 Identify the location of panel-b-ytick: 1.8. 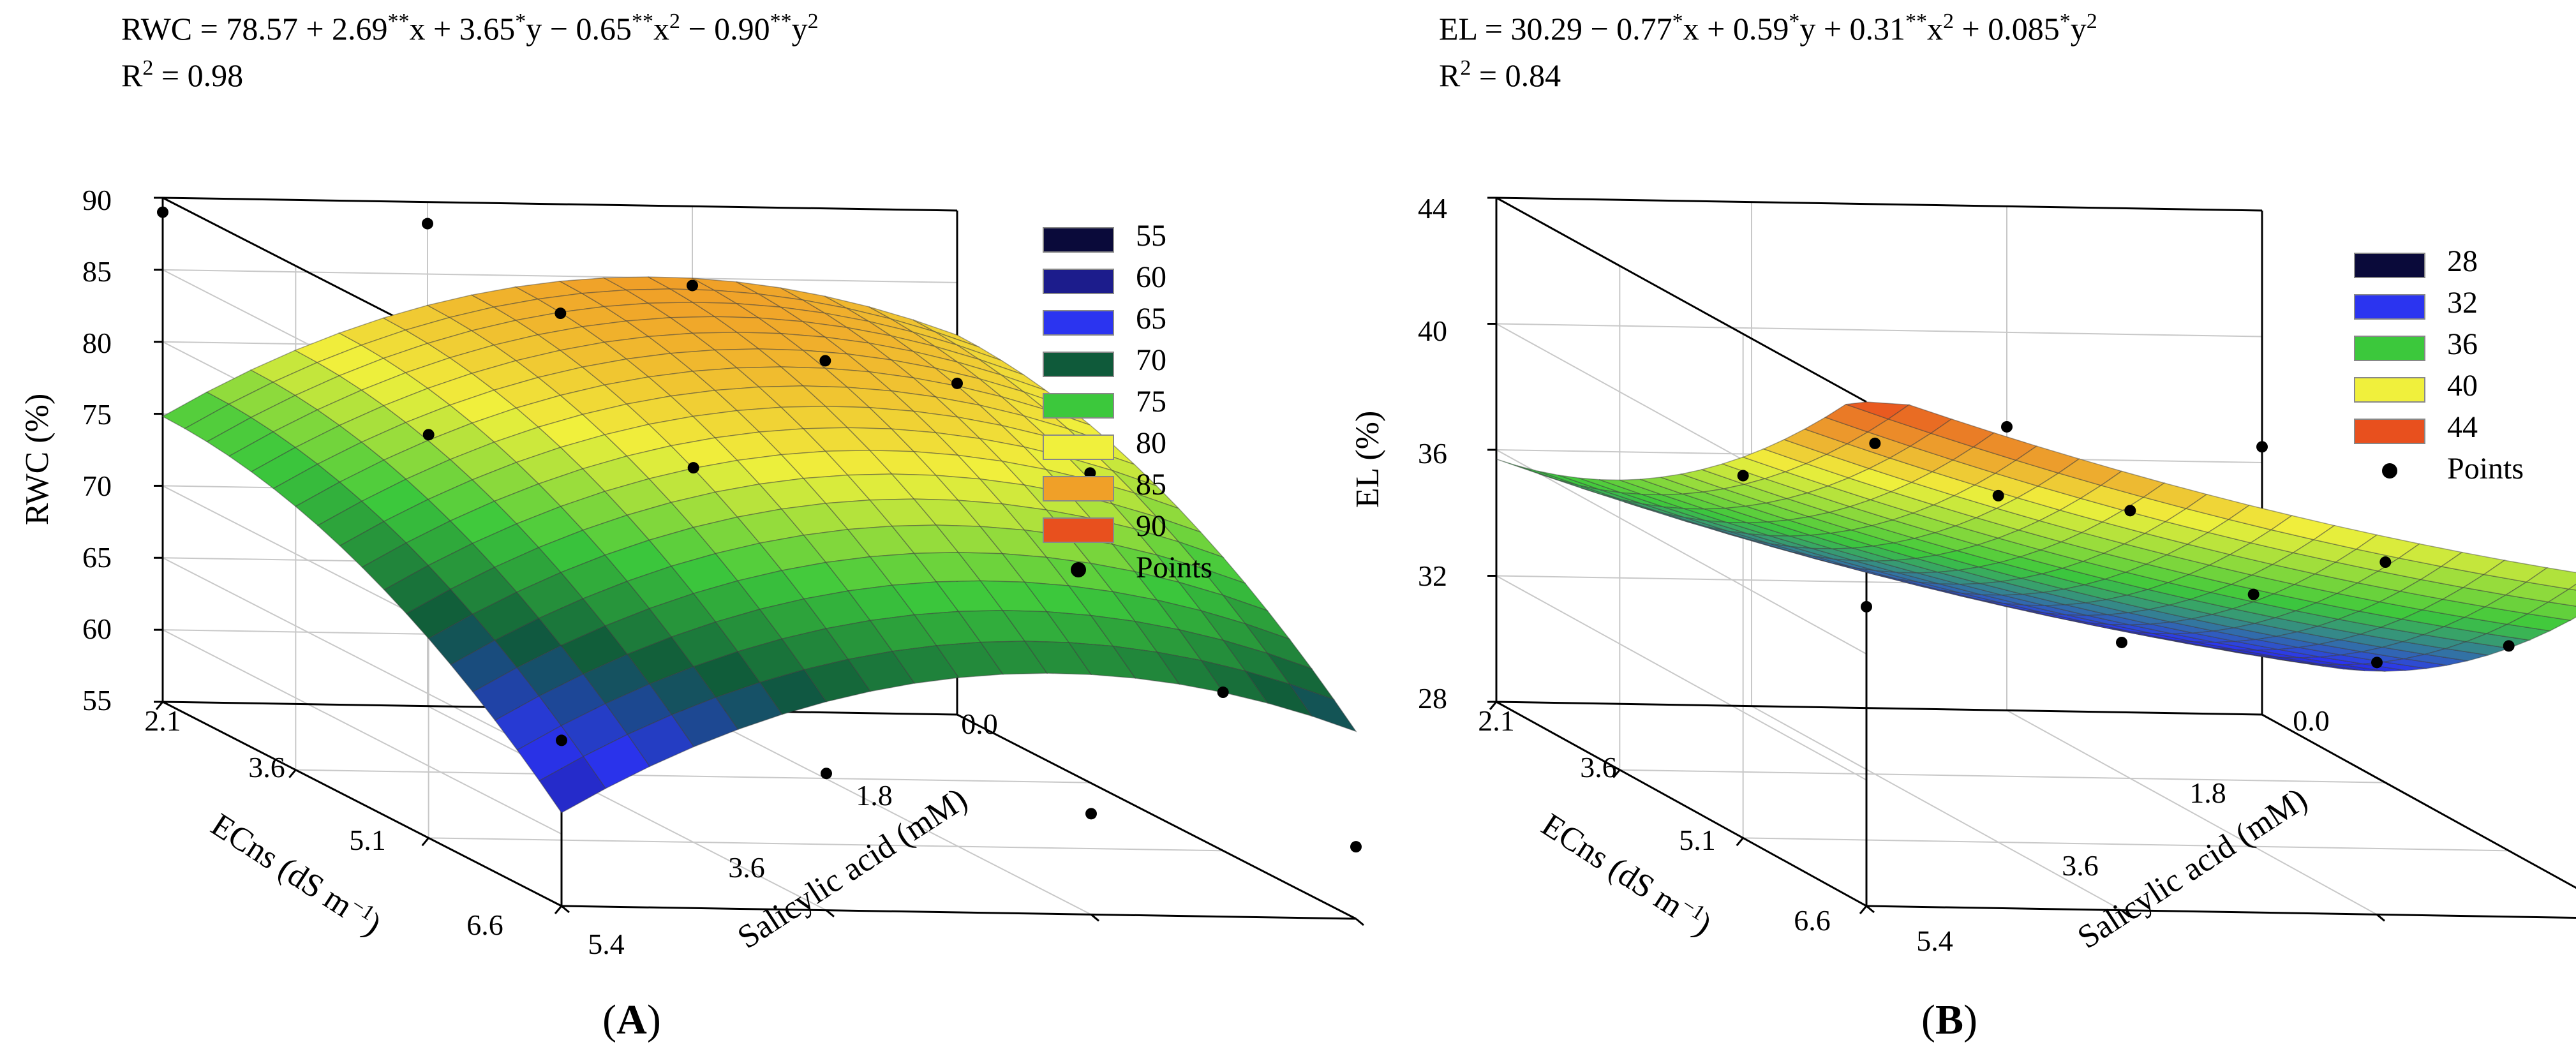
(2207, 792).